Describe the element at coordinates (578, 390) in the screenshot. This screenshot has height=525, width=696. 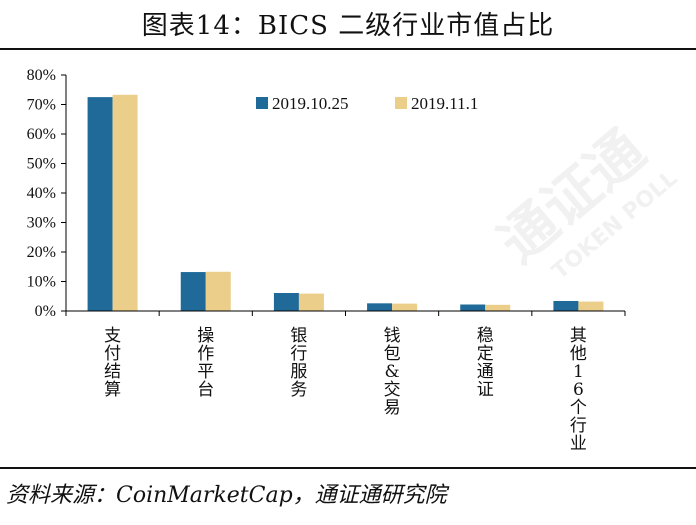
I see `x-category-label: 其他 1 6 个行业` at that location.